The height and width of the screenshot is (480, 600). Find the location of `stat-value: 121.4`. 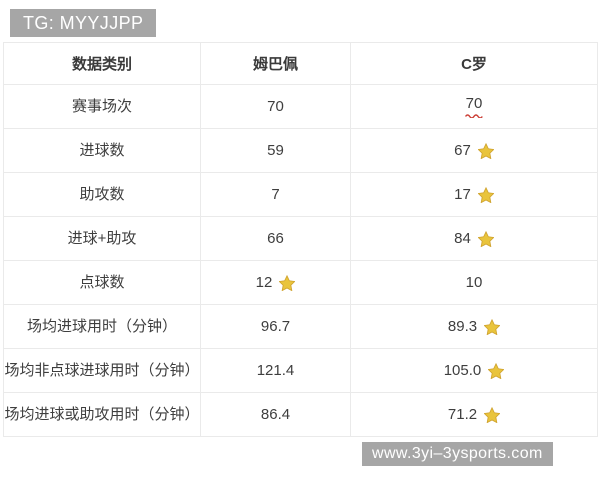

stat-value: 121.4 is located at coordinates (276, 370).